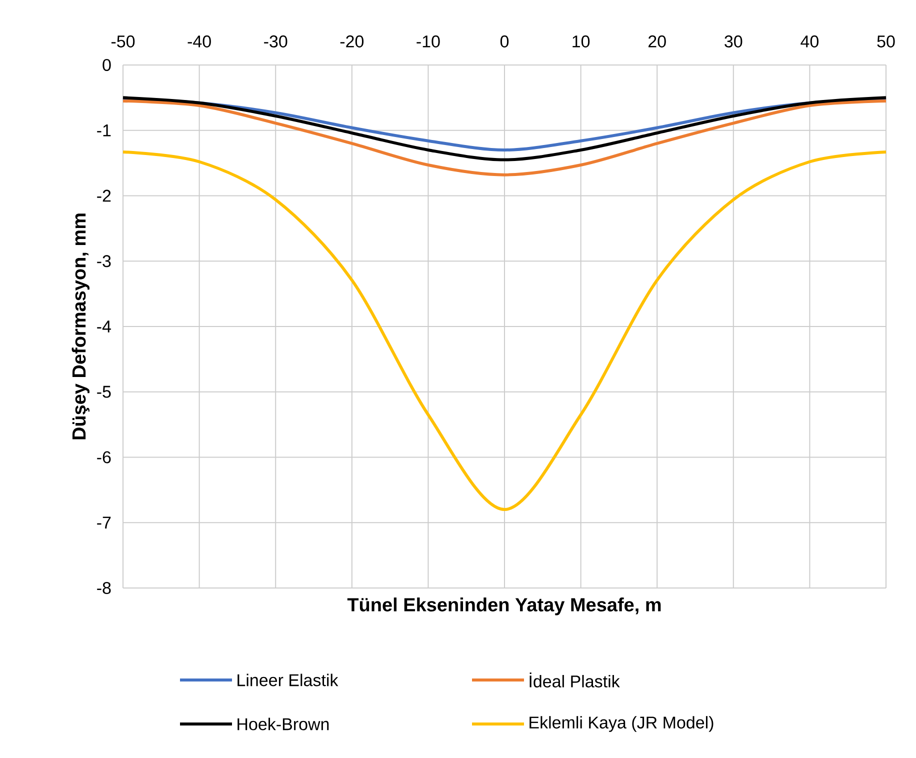  Describe the element at coordinates (123, 41) in the screenshot. I see `x-tick-label: -50` at that location.